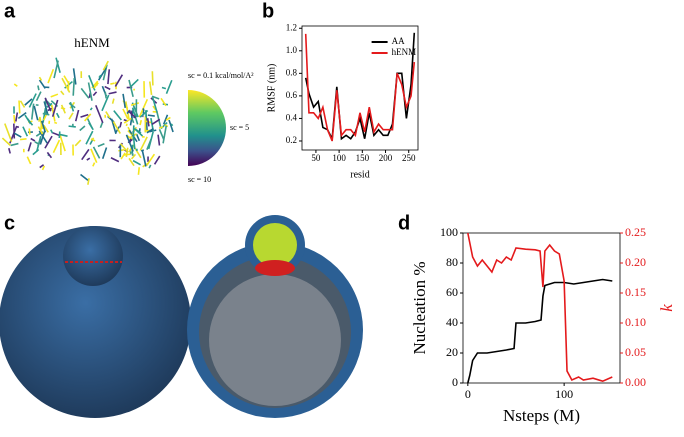 This screenshot has width=684, height=437. What do you see at coordinates (635, 262) in the screenshot?
I see `y2-tick-label: 0.20` at bounding box center [635, 262].